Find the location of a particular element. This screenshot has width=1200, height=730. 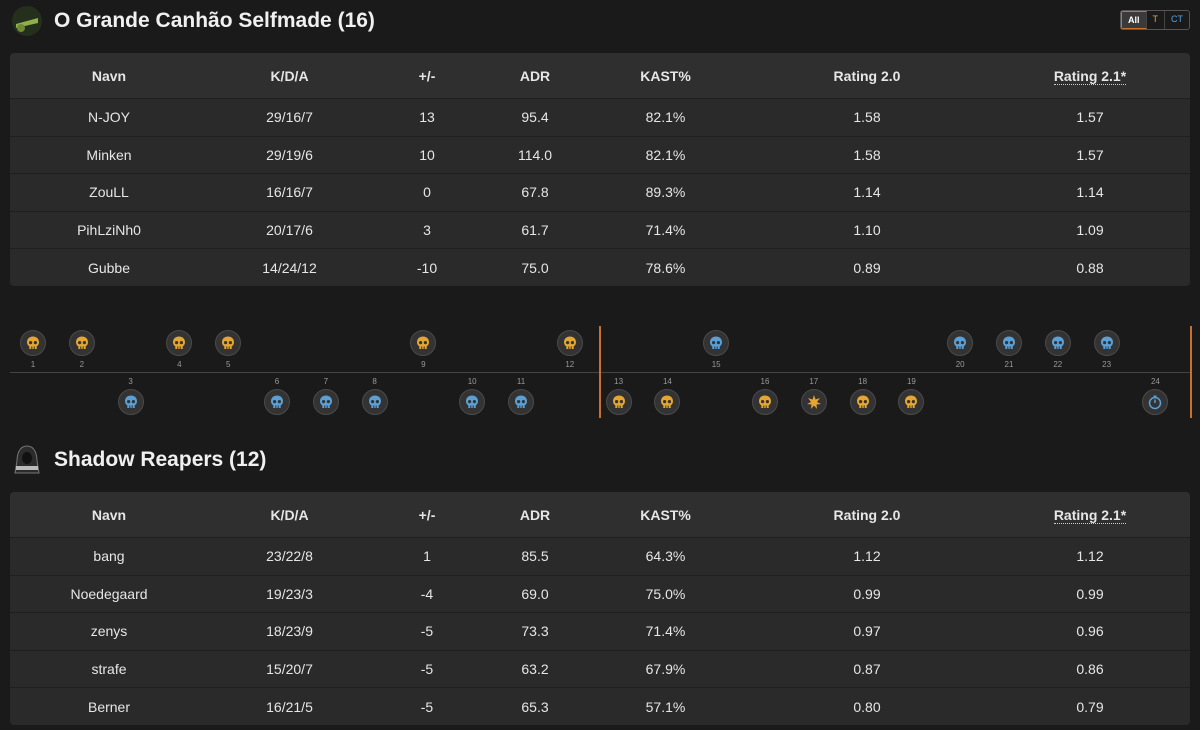

player-name-cell: Berner is located at coordinates (109, 706).